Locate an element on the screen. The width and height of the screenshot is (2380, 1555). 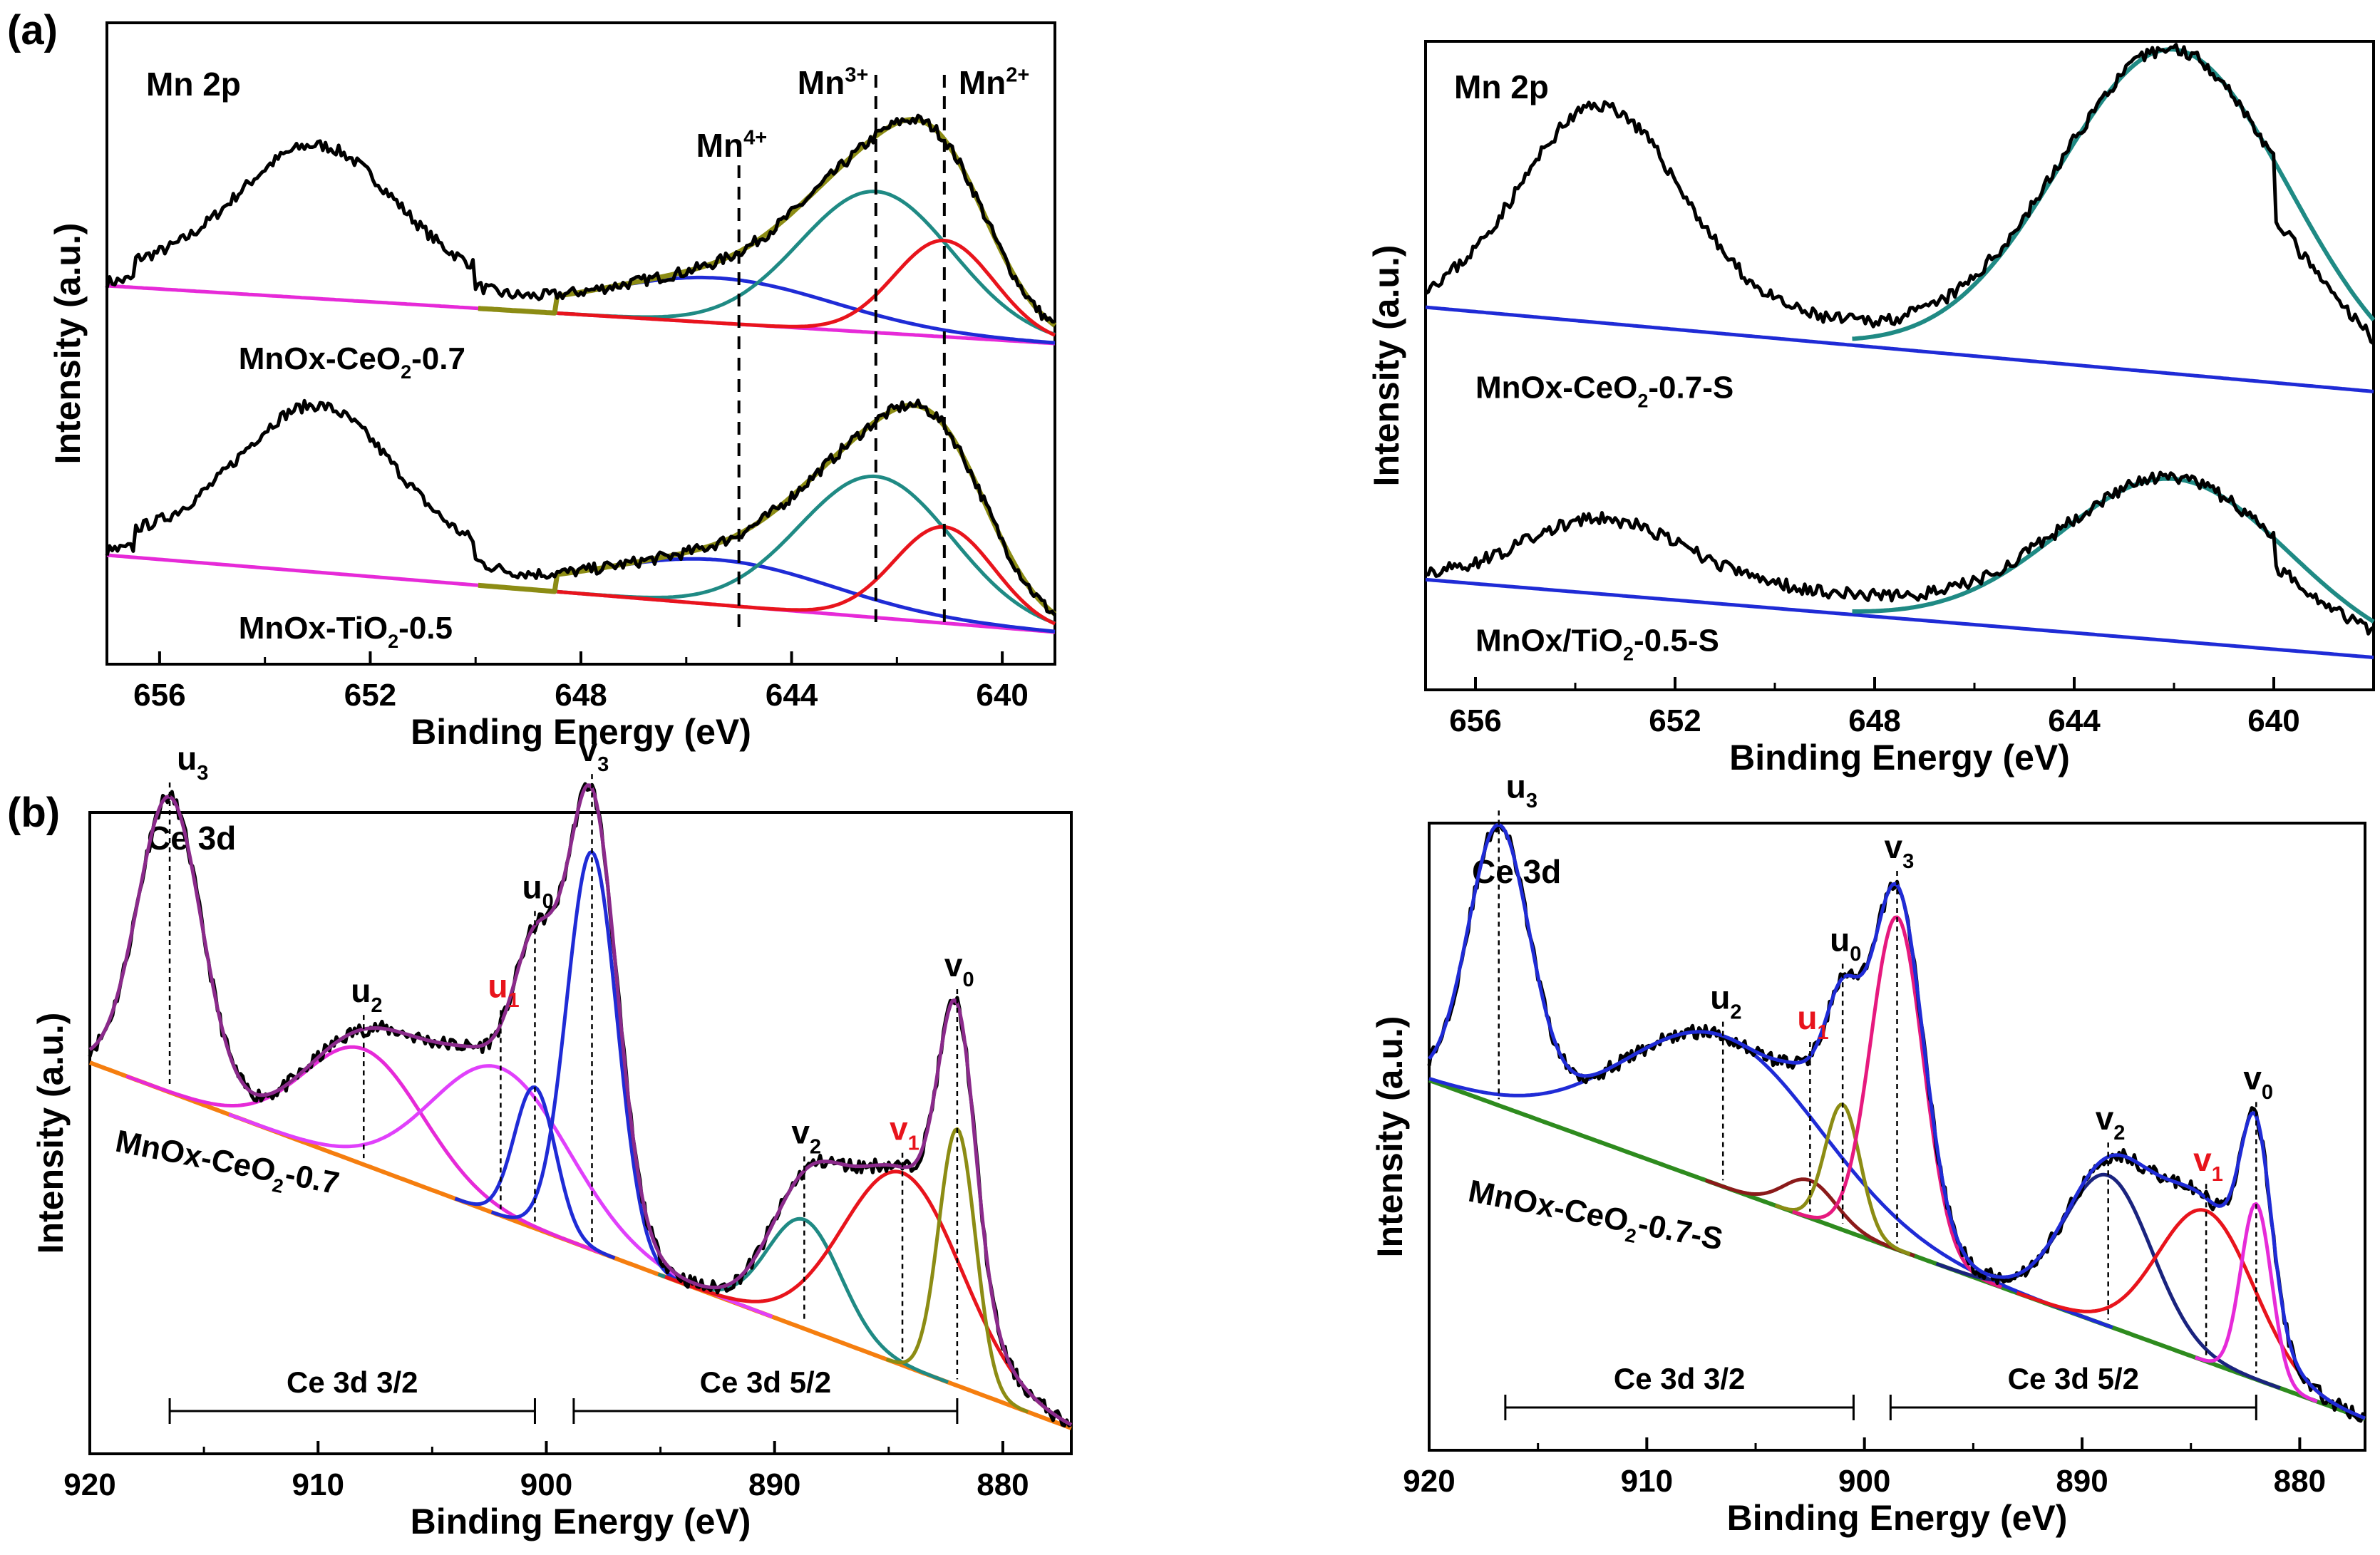
sample-1: MnOx/TiO2-0.5-S is located at coordinates (1900, 567).